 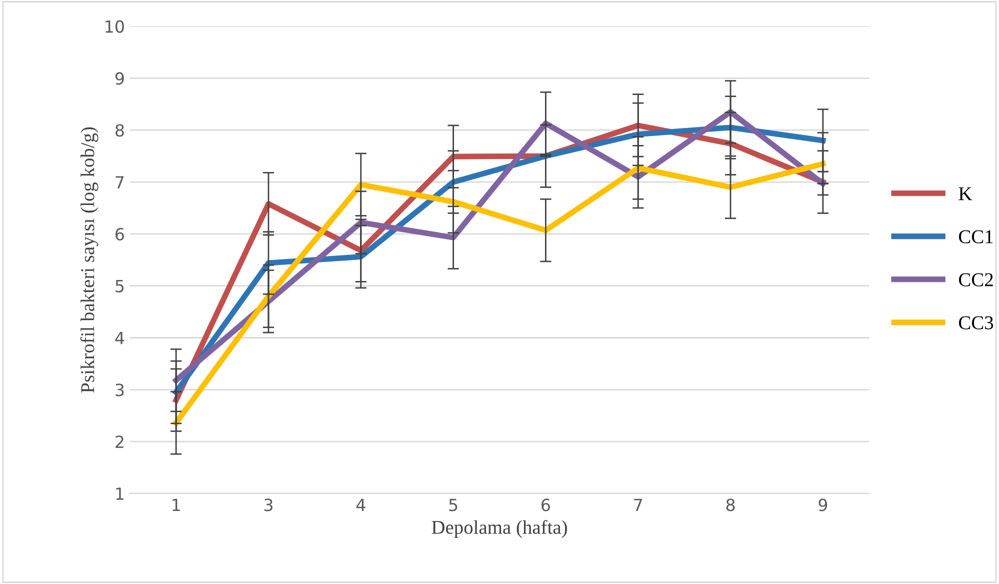 I want to click on legend-label: K, so click(x=965, y=193).